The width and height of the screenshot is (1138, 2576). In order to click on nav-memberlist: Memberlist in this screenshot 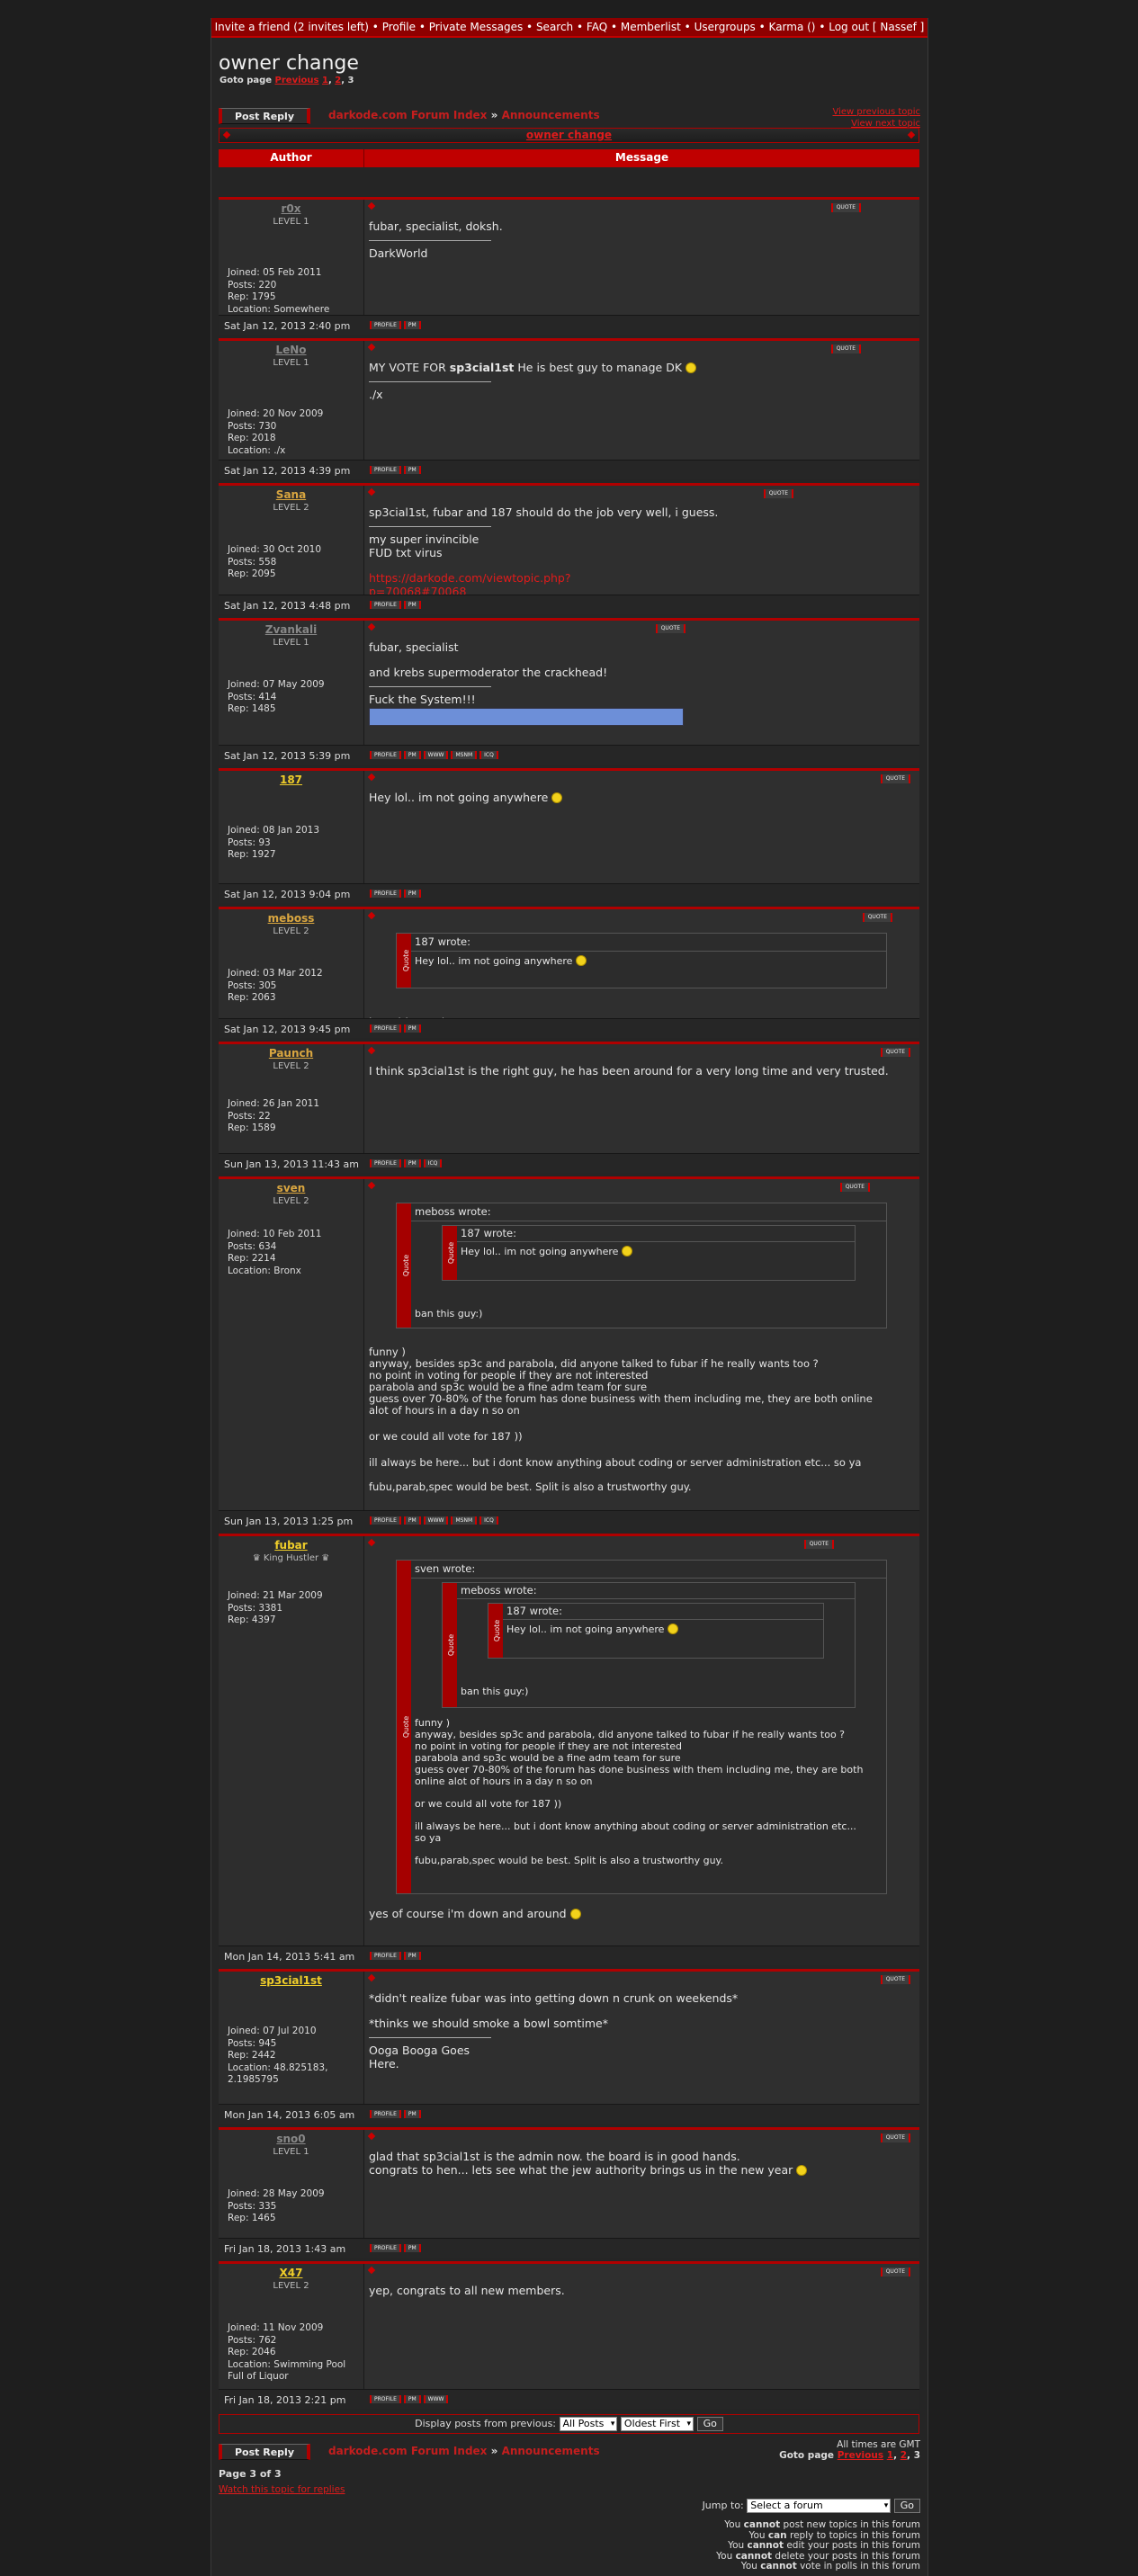, I will do `click(650, 27)`.